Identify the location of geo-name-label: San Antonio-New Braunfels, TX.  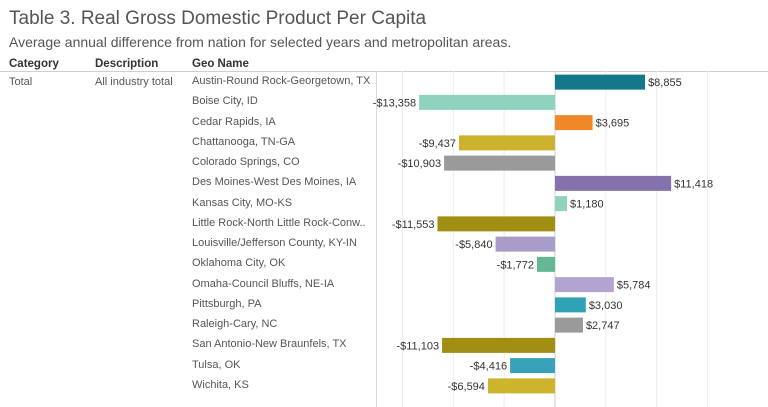
(269, 344).